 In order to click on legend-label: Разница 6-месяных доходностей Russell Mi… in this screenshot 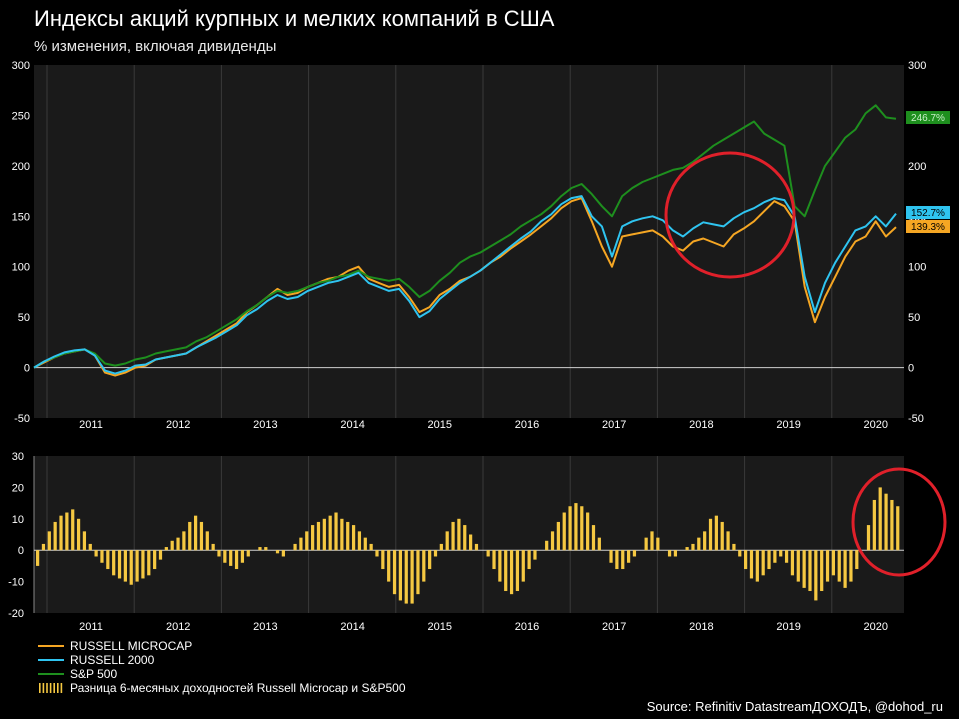, I will do `click(238, 688)`.